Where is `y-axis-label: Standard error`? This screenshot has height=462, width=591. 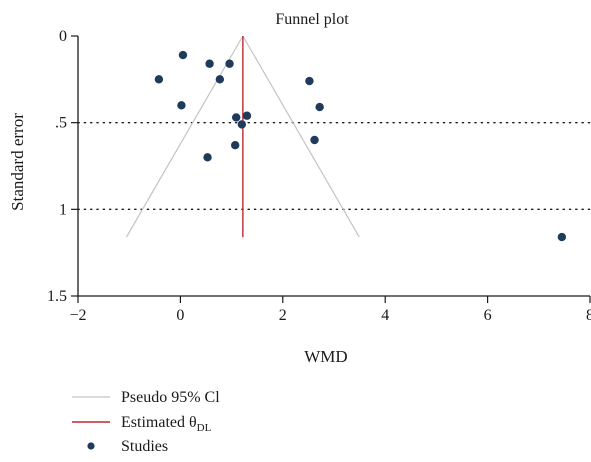
y-axis-label: Standard error is located at coordinates (17, 162).